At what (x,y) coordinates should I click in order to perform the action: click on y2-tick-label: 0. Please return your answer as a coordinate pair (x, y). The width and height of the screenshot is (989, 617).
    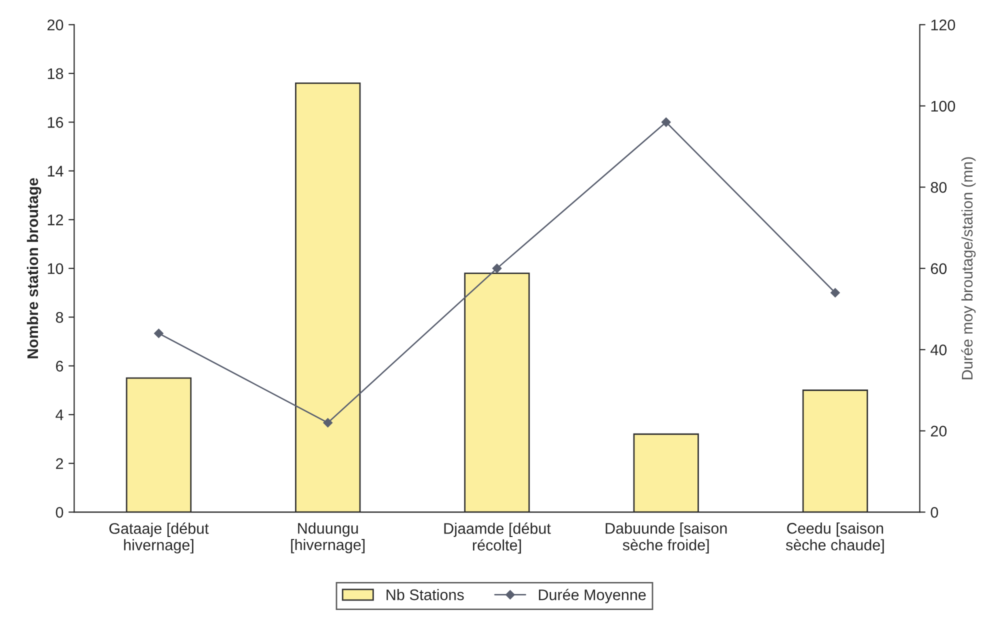
    Looking at the image, I should click on (934, 512).